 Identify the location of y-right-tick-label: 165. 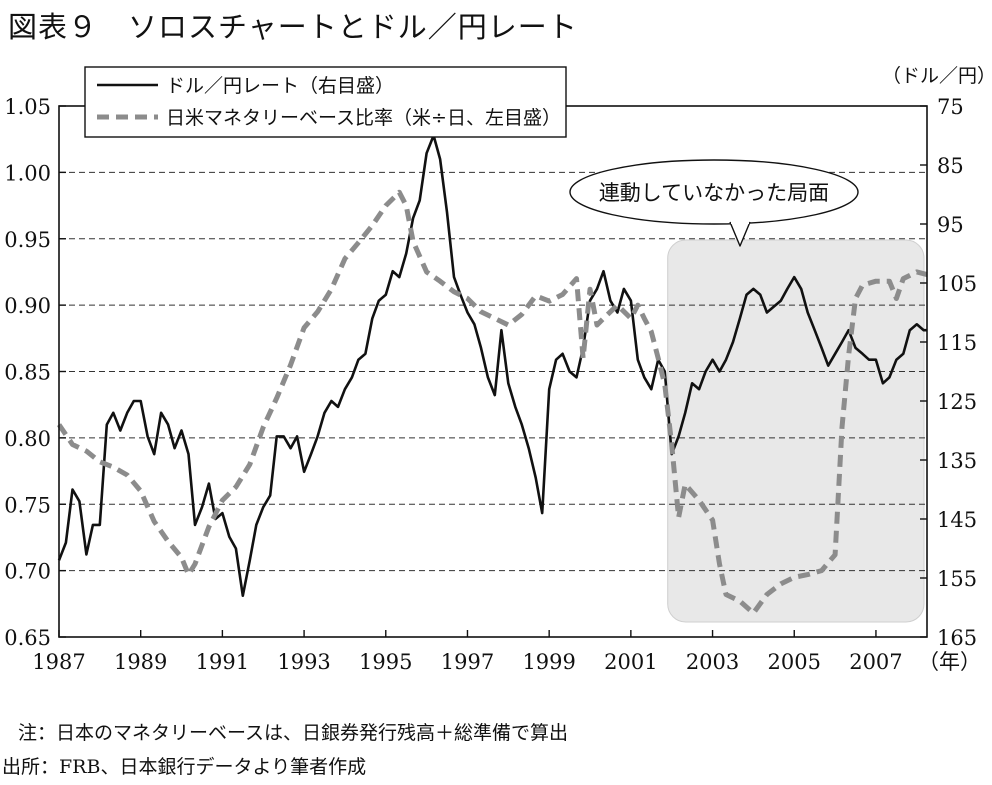
(957, 638).